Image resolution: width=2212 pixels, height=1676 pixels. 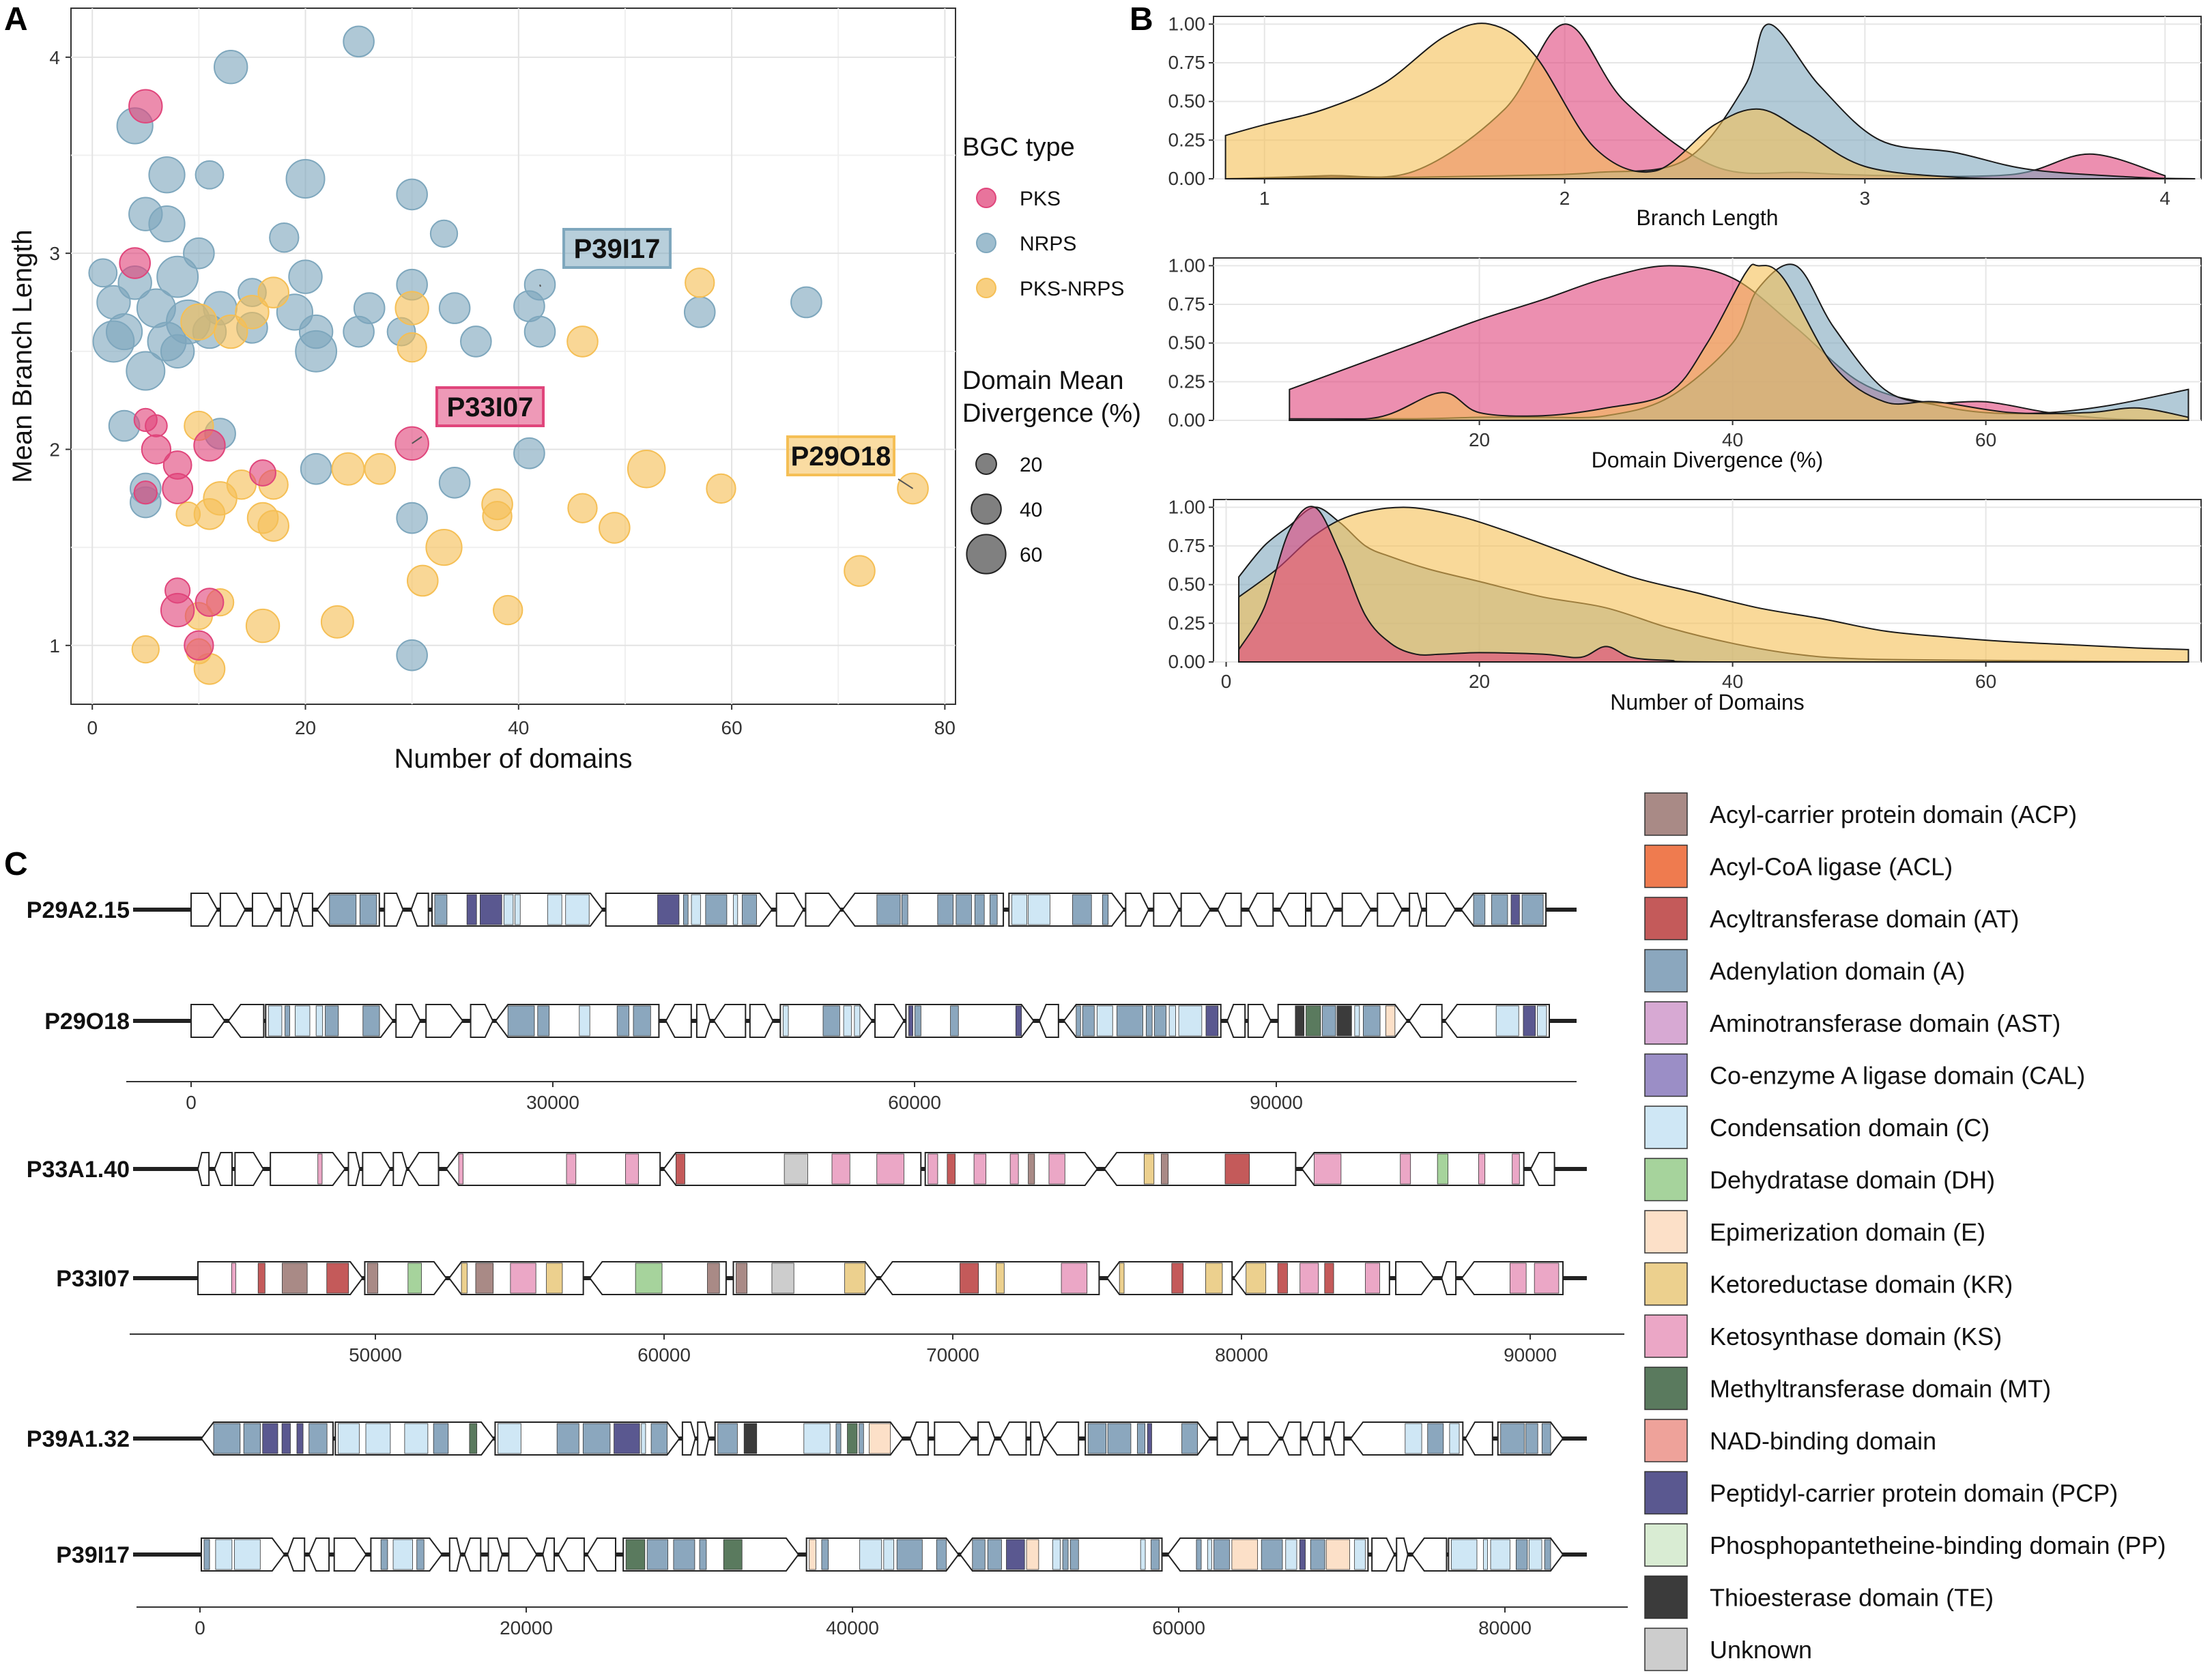 What do you see at coordinates (200, 1627) in the screenshot?
I see `scale-tick-label: 0` at bounding box center [200, 1627].